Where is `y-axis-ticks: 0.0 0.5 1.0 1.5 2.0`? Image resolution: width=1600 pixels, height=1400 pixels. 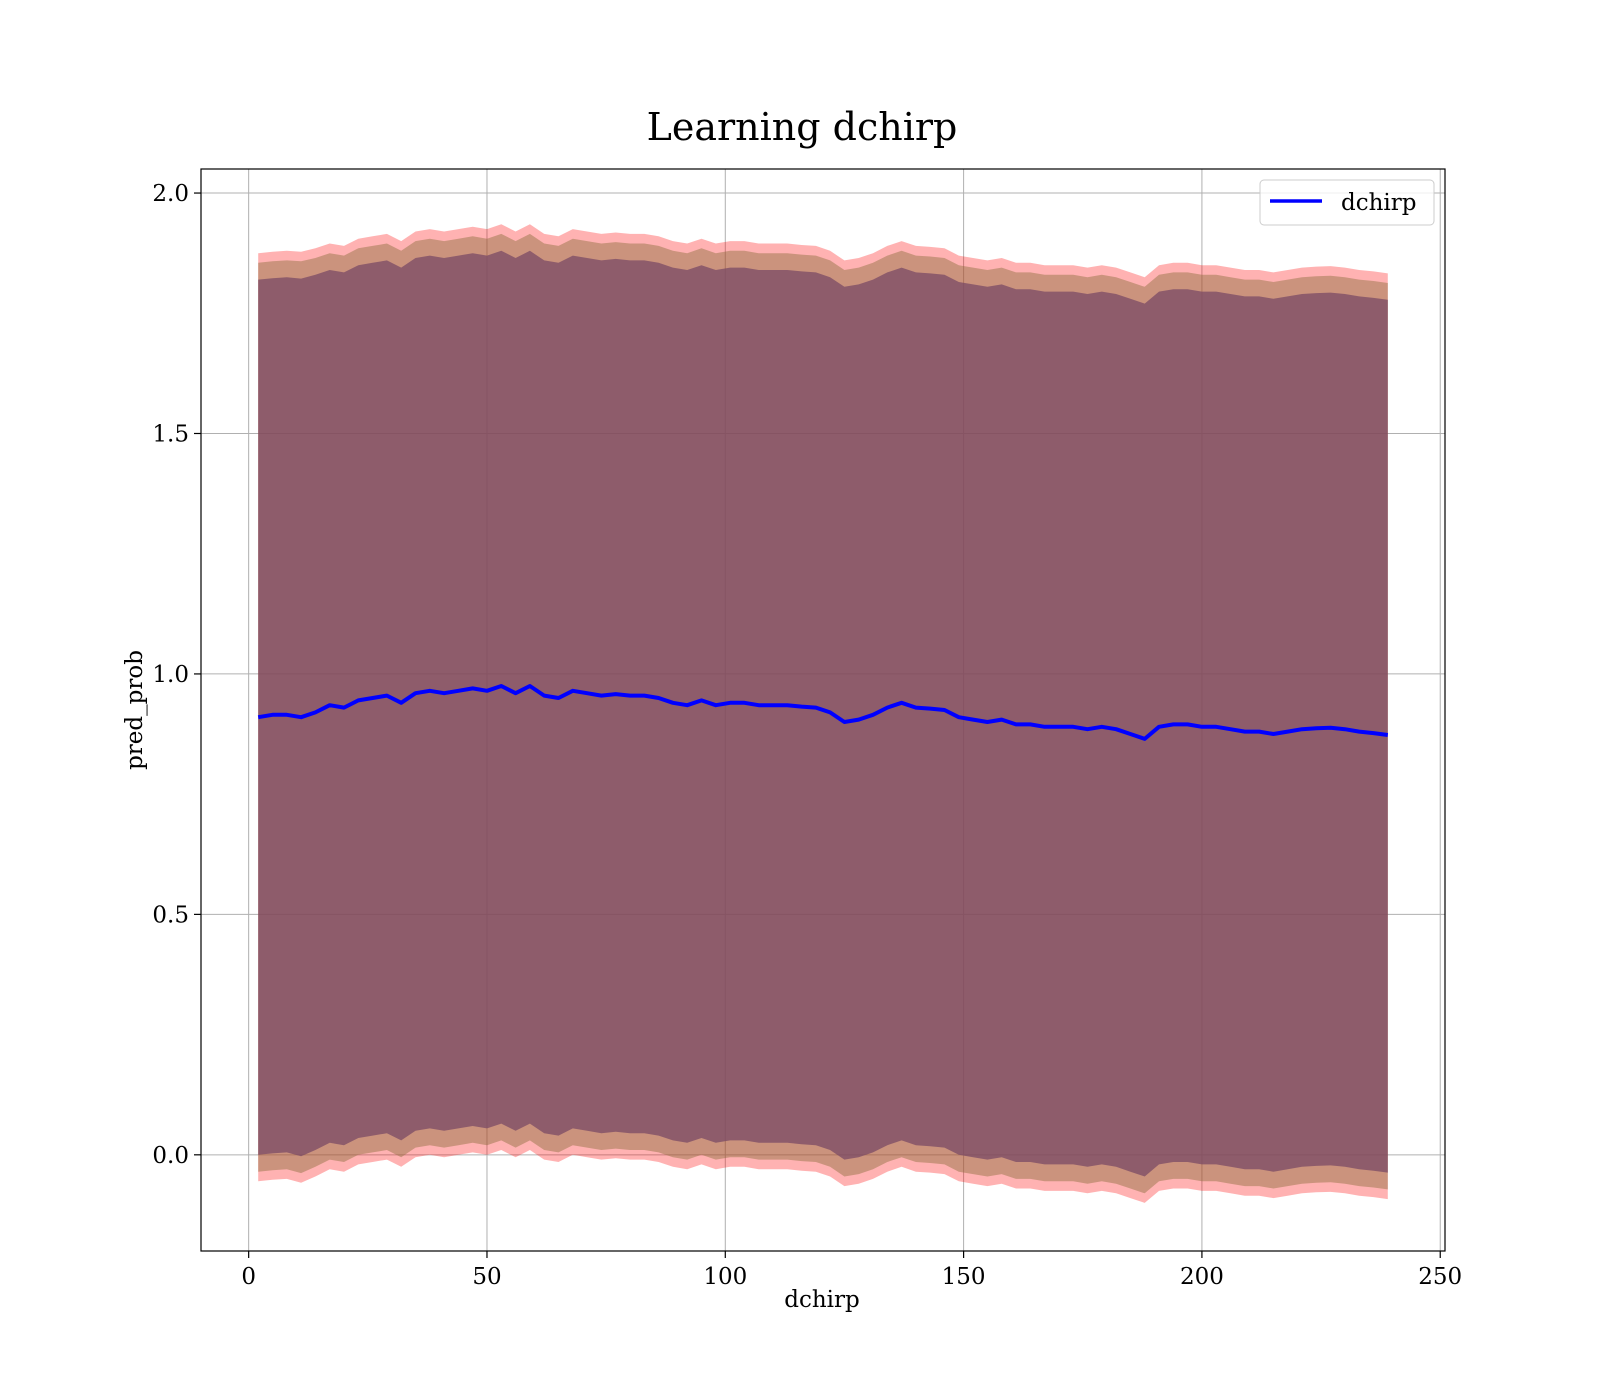 y-axis-ticks: 0.0 0.5 1.0 1.5 2.0 is located at coordinates (176, 675).